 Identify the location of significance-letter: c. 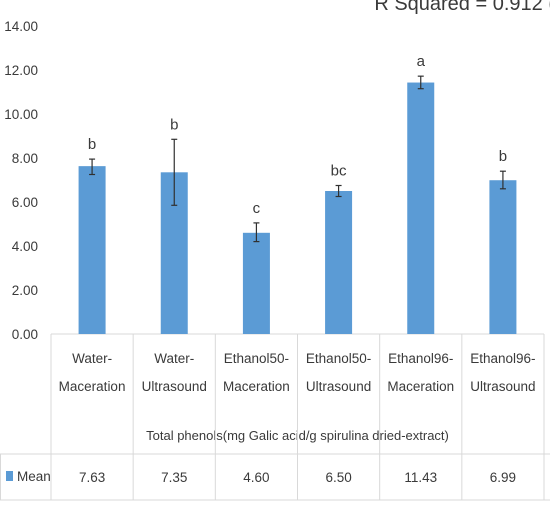
(257, 208).